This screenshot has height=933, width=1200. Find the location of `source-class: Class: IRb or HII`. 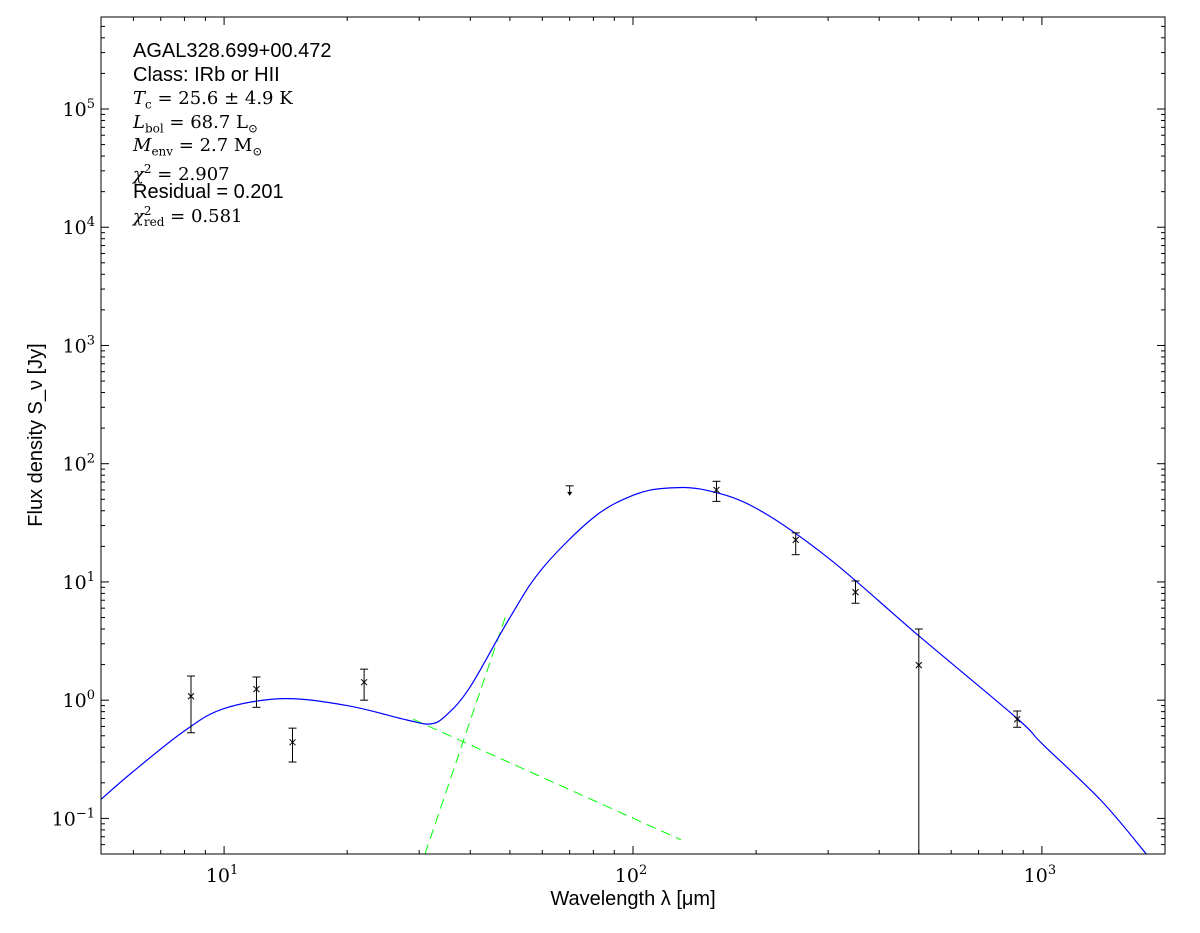

source-class: Class: IRb or HII is located at coordinates (206, 74).